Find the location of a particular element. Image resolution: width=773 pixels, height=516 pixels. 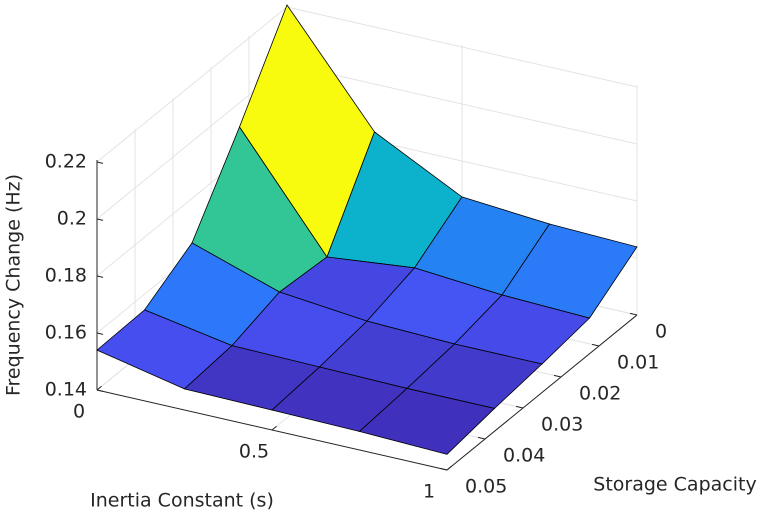

y-tick-label: 0.02 is located at coordinates (600, 394).